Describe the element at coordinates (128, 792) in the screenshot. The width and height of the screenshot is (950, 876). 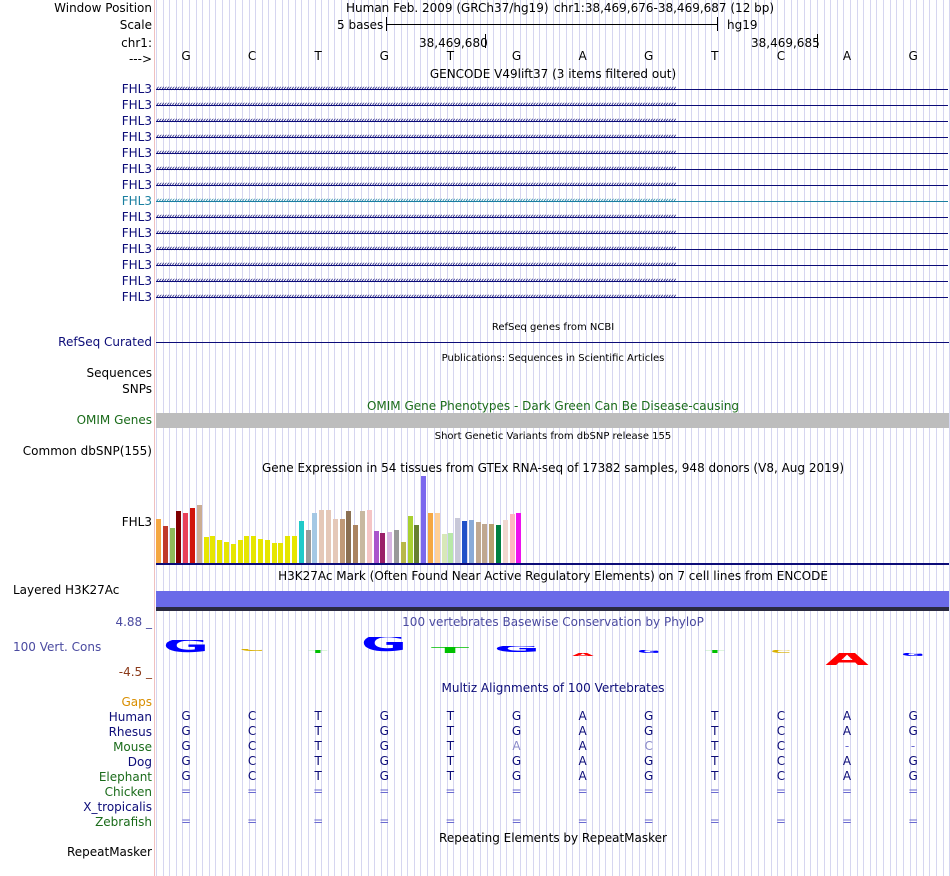
I see `multiz-species-label: Chicken` at that location.